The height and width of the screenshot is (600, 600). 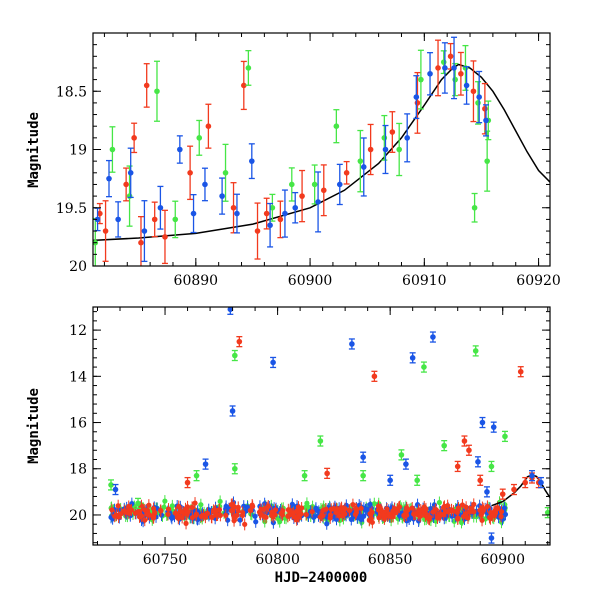 I want to click on y-tick-label: 12, so click(x=78, y=331).